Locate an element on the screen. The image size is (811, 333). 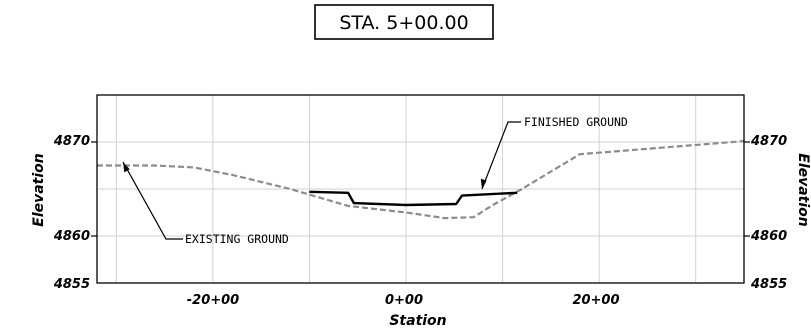
title-box: STA. 5+00.00 is located at coordinates (404, 22).